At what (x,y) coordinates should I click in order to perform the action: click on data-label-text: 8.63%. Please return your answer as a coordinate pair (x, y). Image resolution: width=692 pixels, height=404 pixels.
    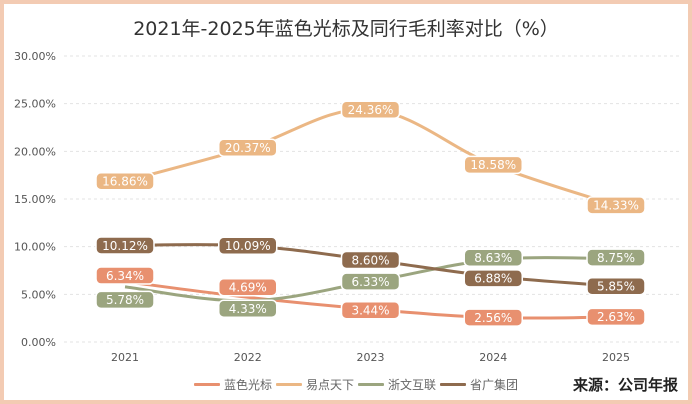
    Looking at the image, I should click on (493, 258).